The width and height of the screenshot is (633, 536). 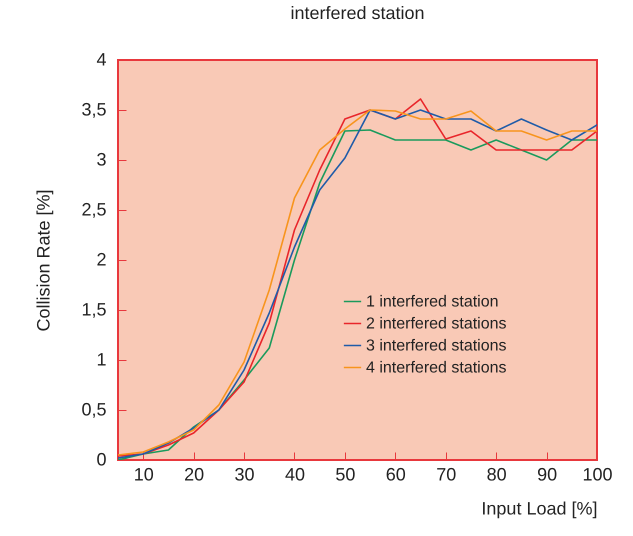 I want to click on x-tick-label: 60, so click(x=396, y=474).